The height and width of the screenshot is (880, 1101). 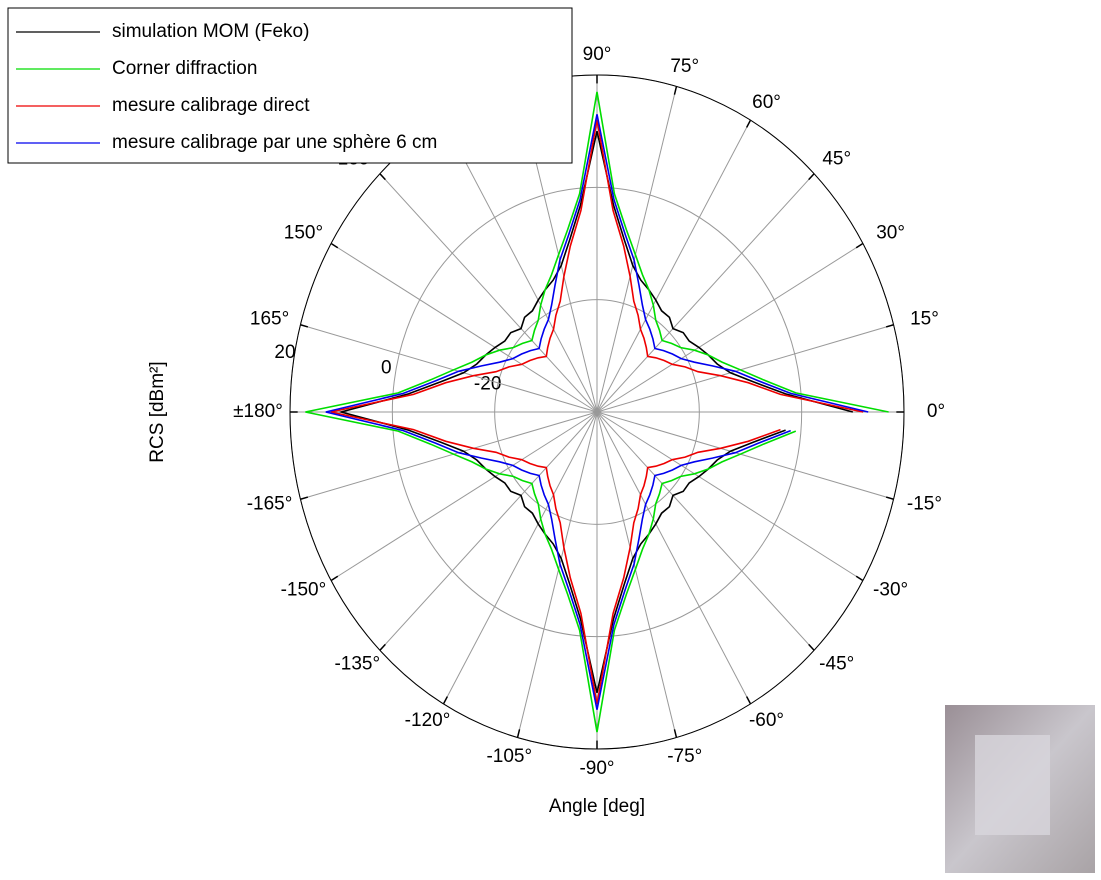 What do you see at coordinates (487, 383) in the screenshot?
I see `r-tick-label: -20` at bounding box center [487, 383].